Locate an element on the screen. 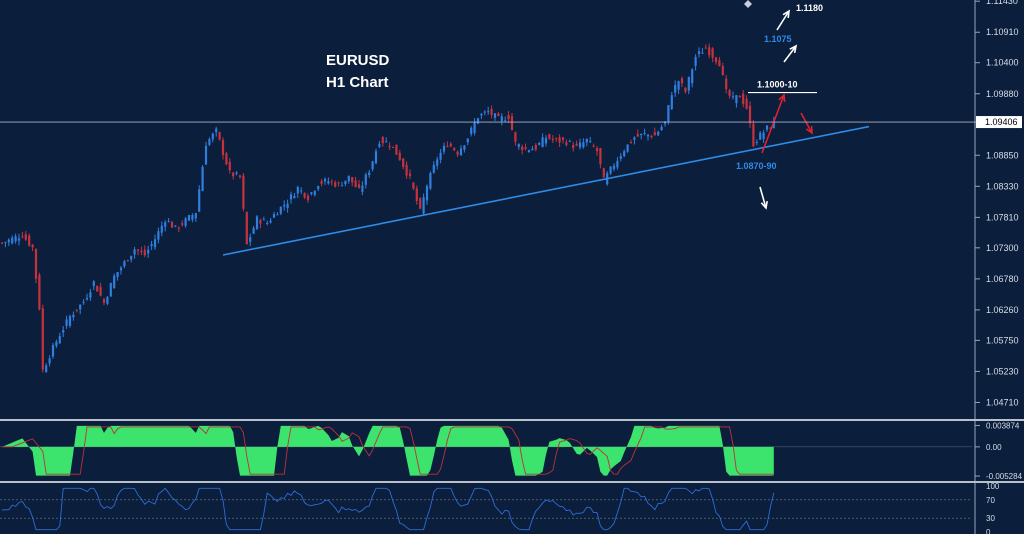 This screenshot has height=534, width=1024. oscillator-tick-label: -0.005284 is located at coordinates (1004, 476).